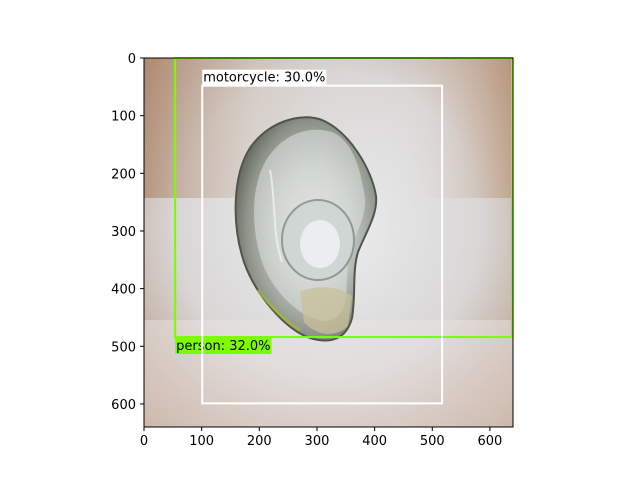  Describe the element at coordinates (201, 441) in the screenshot. I see `x-tick-label: 100` at that location.